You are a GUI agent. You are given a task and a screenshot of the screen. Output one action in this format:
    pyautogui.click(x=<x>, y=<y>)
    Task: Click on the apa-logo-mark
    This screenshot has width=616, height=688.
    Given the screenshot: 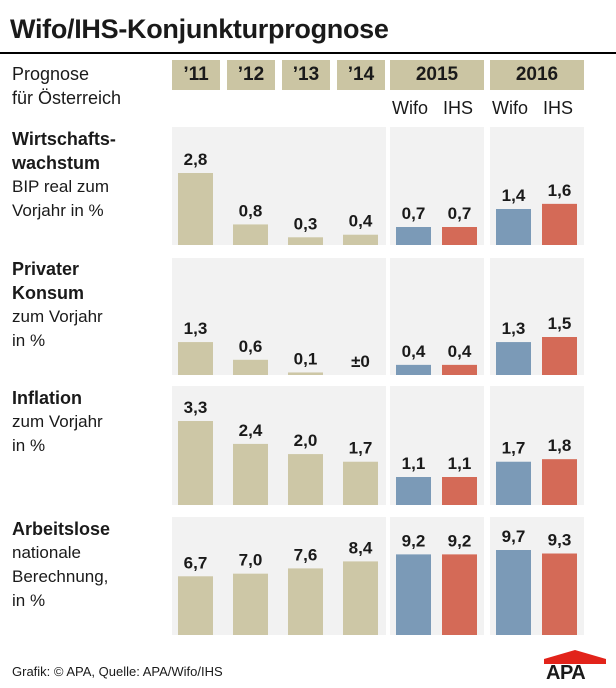 What is the action you would take?
    pyautogui.click(x=575, y=657)
    